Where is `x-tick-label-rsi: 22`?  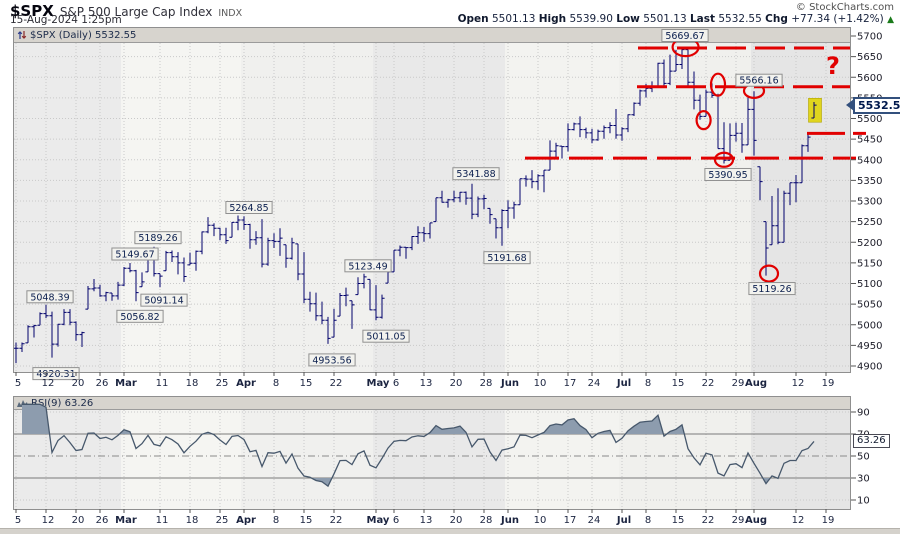
x-tick-label-rsi: 22 is located at coordinates (708, 520).